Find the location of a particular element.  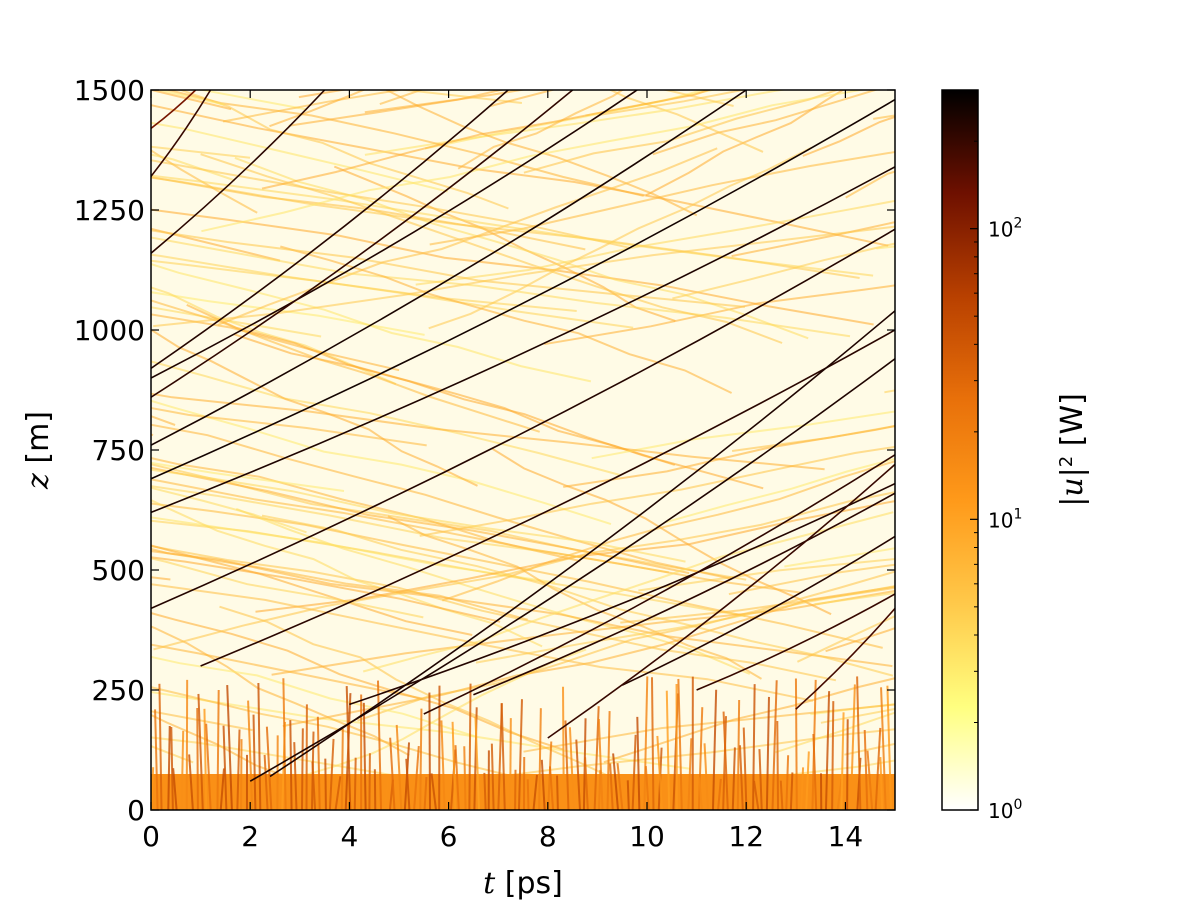

x-tick-label: 4 is located at coordinates (349, 836).